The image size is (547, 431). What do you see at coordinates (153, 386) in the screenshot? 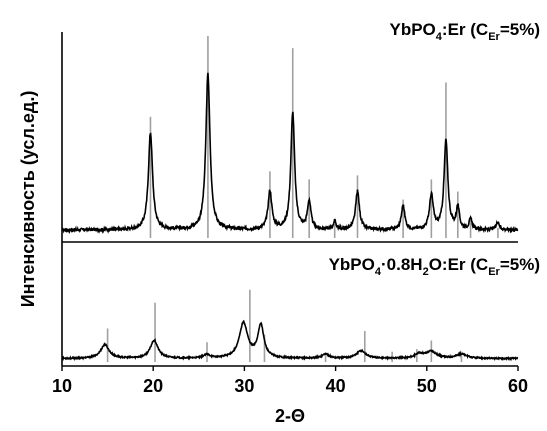
I see `x-tick-label: 20` at bounding box center [153, 386].